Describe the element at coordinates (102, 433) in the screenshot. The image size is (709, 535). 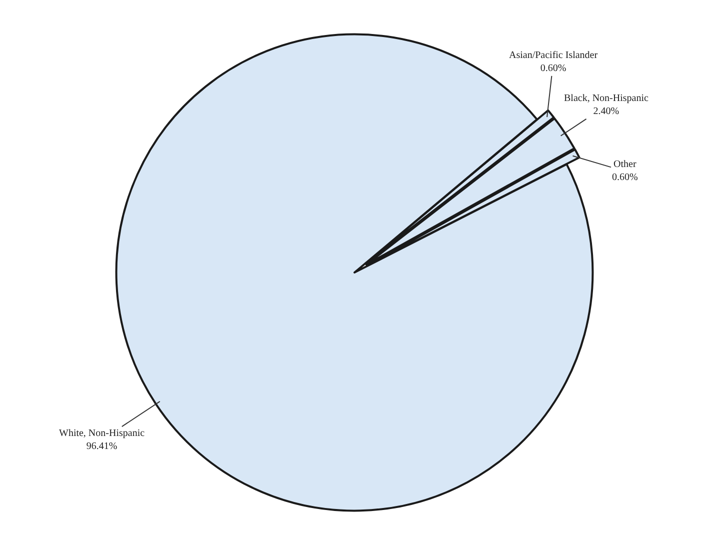
I see `slice-label: White, Non-Hispanic` at that location.